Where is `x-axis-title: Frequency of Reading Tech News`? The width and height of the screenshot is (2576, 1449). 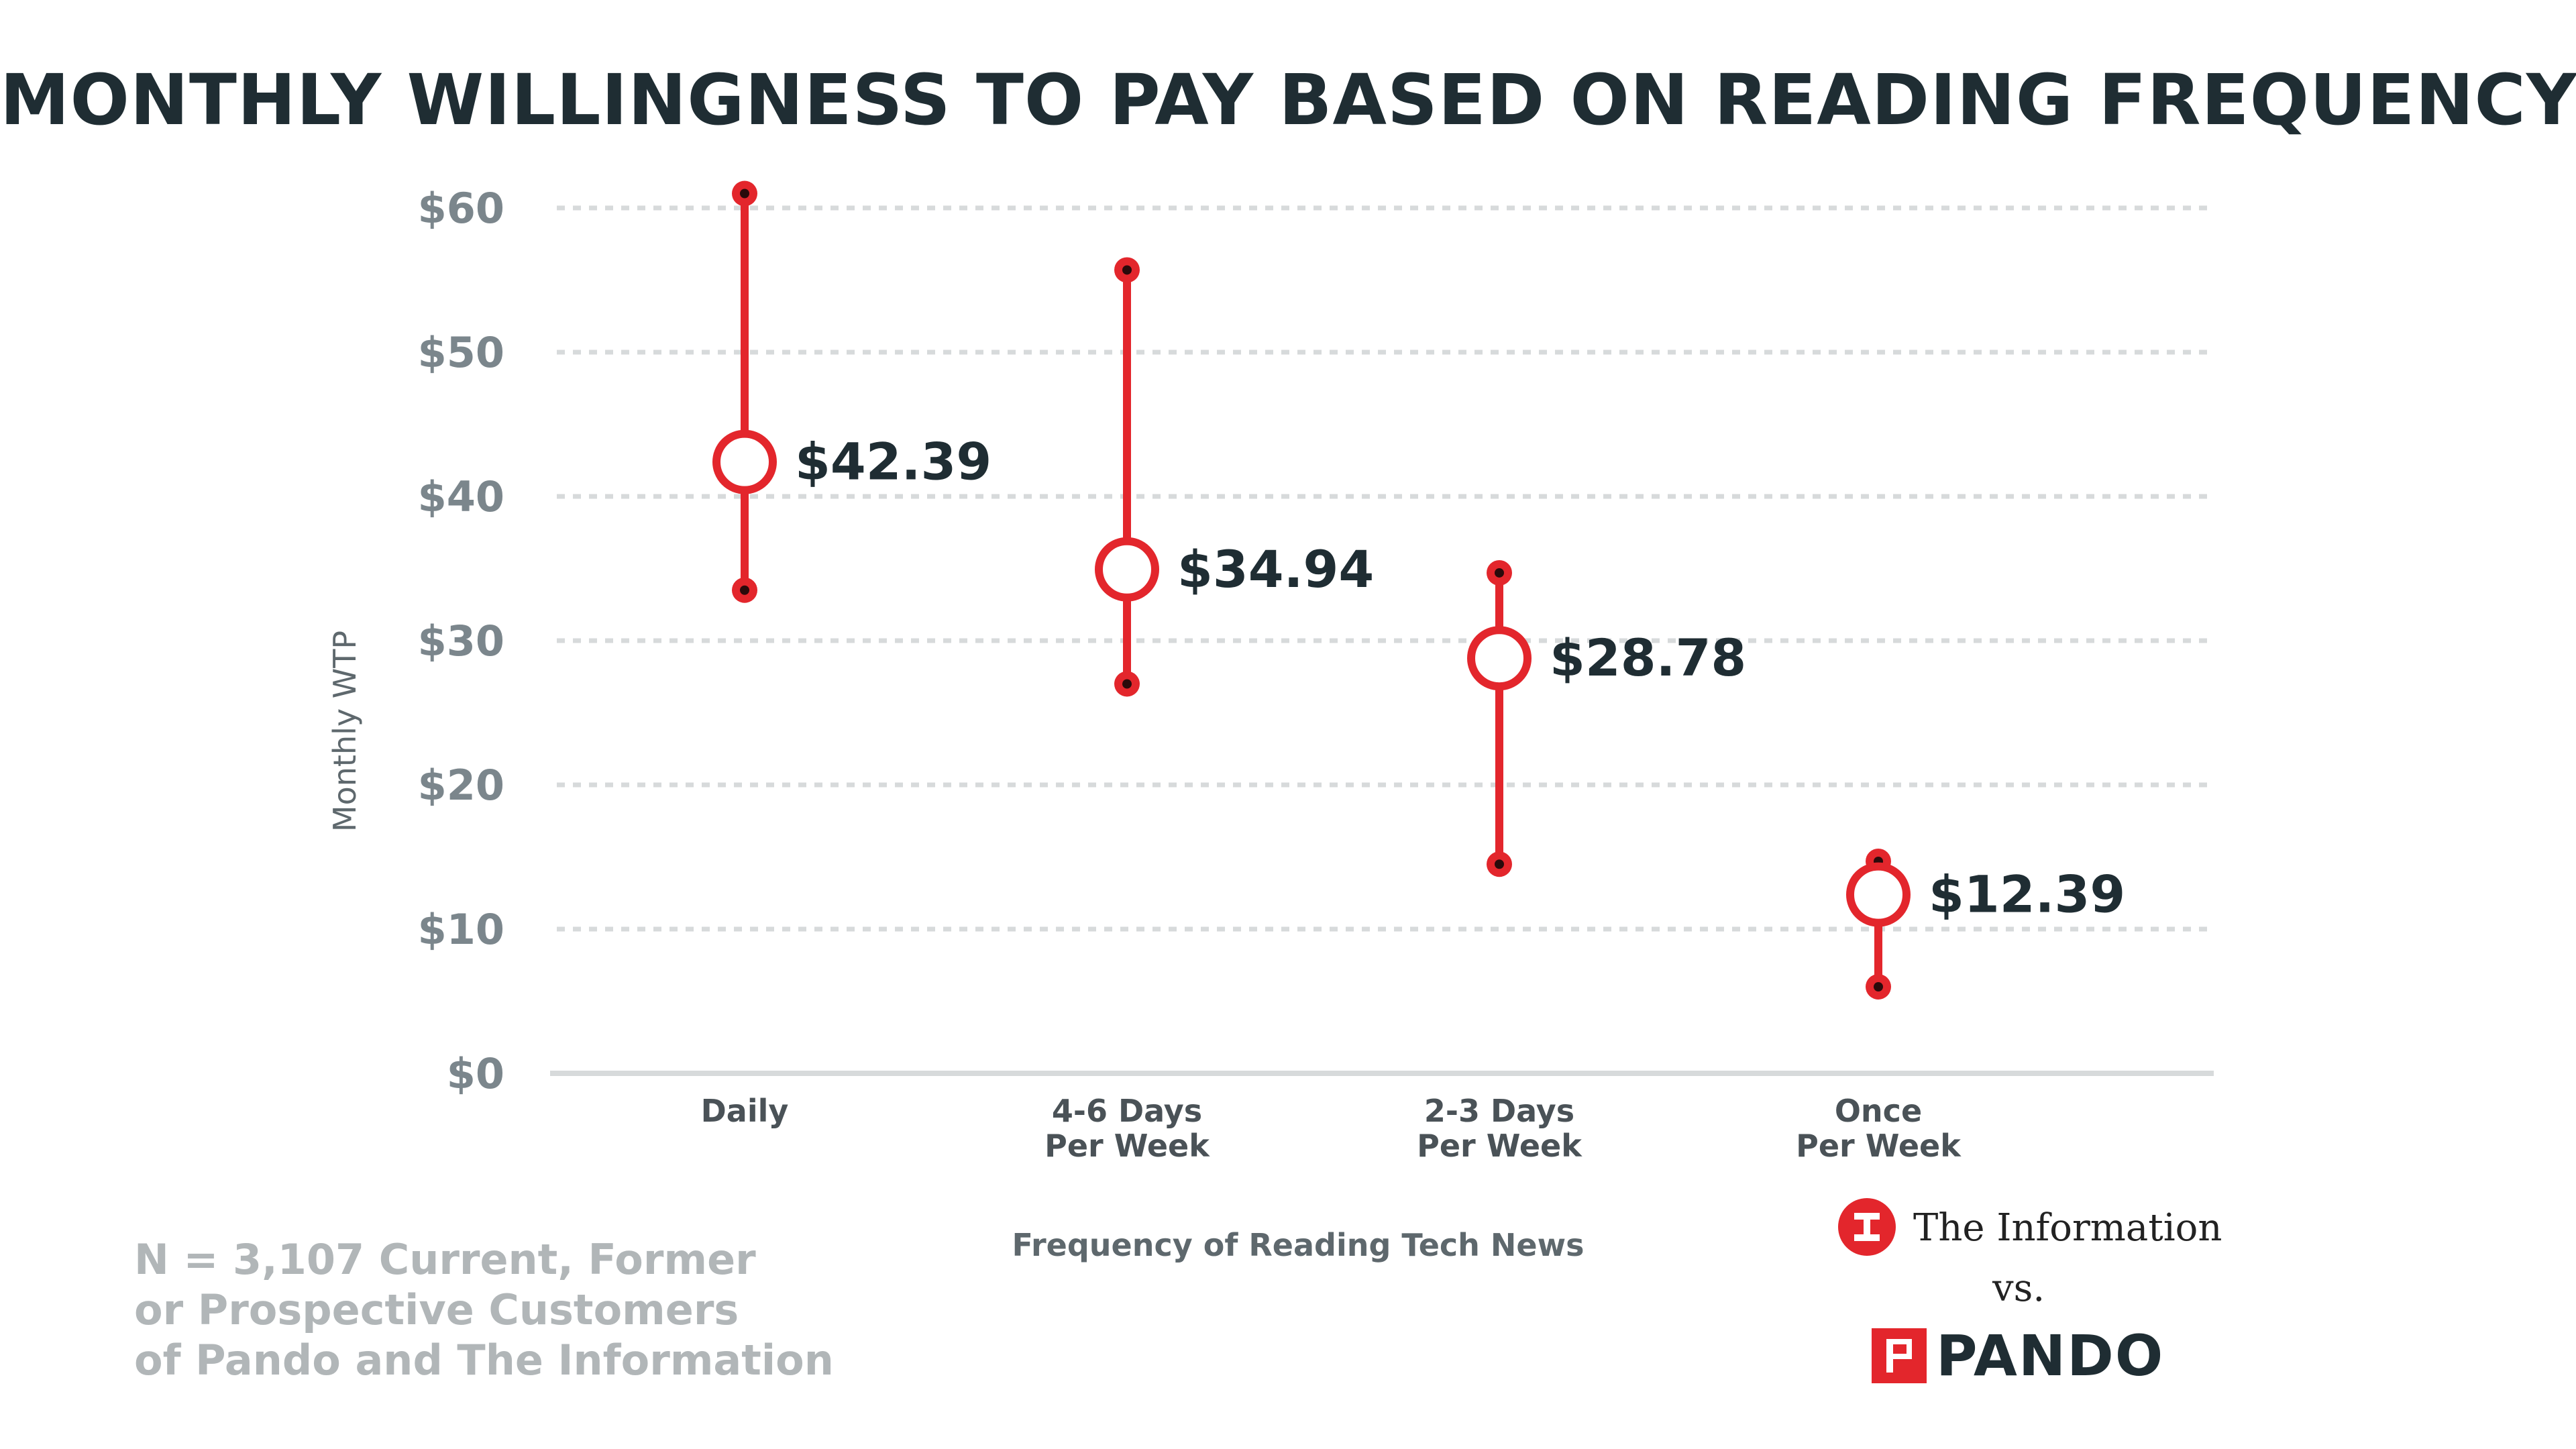 x-axis-title: Frequency of Reading Tech News is located at coordinates (1298, 1245).